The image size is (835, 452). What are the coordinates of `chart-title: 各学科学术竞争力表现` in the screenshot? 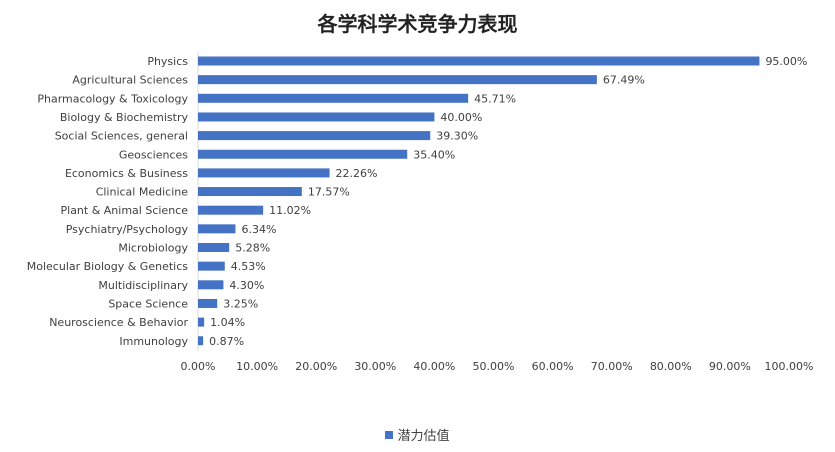 It's located at (417, 24).